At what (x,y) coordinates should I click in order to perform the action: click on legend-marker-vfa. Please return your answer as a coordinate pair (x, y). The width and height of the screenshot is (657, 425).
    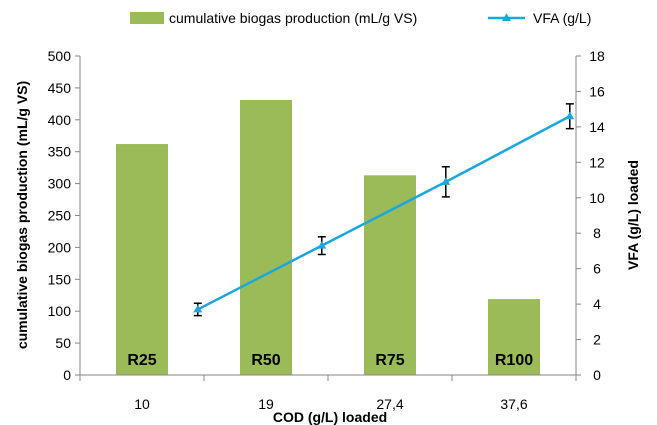
    Looking at the image, I should click on (506, 17).